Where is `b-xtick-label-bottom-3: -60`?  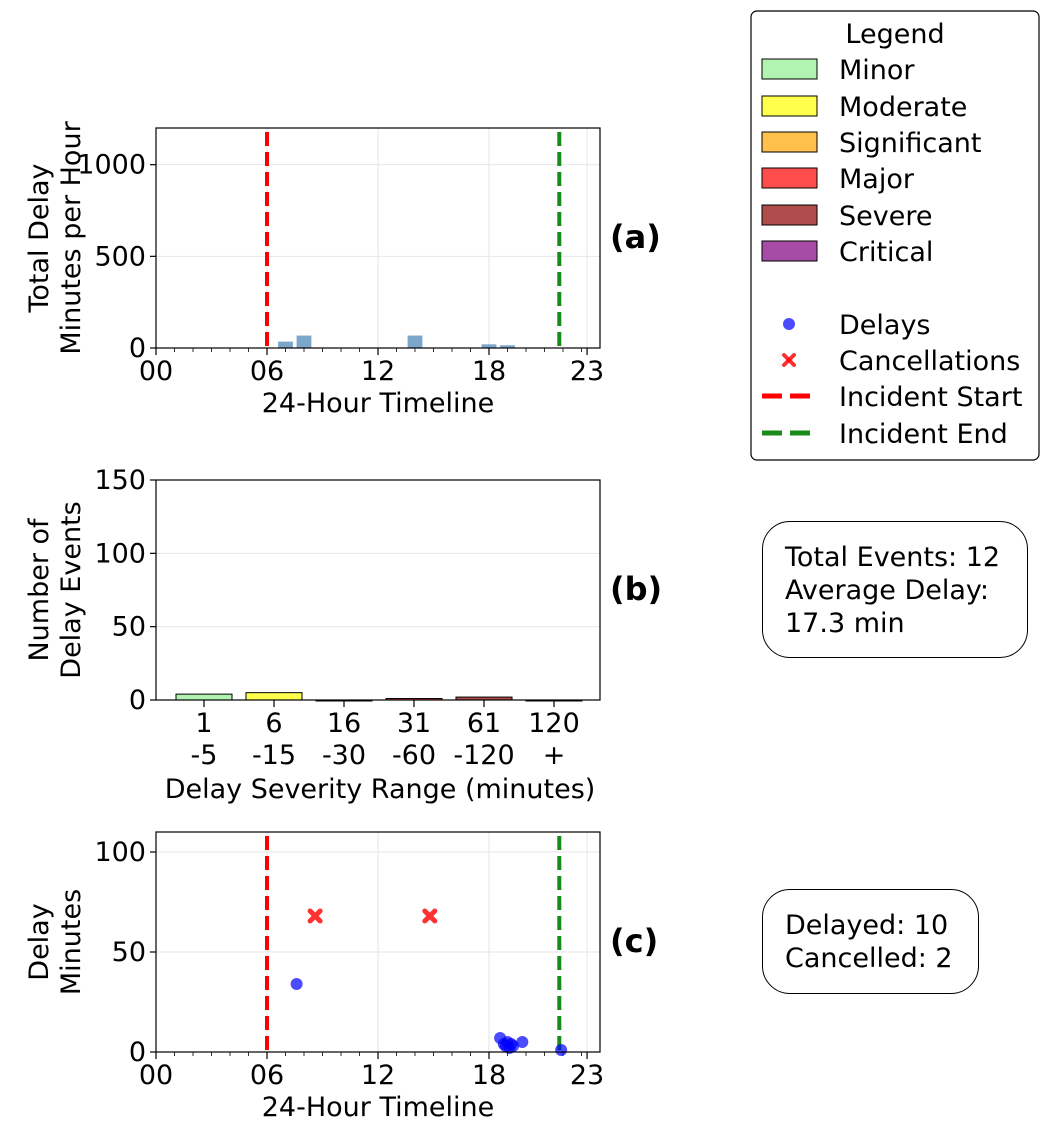 b-xtick-label-bottom-3: -60 is located at coordinates (414, 755).